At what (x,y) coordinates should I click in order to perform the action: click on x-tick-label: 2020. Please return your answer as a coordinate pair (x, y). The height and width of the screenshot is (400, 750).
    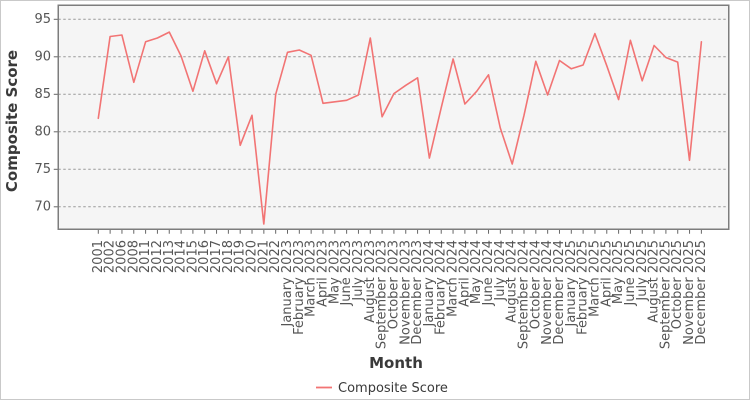
    Looking at the image, I should click on (252, 256).